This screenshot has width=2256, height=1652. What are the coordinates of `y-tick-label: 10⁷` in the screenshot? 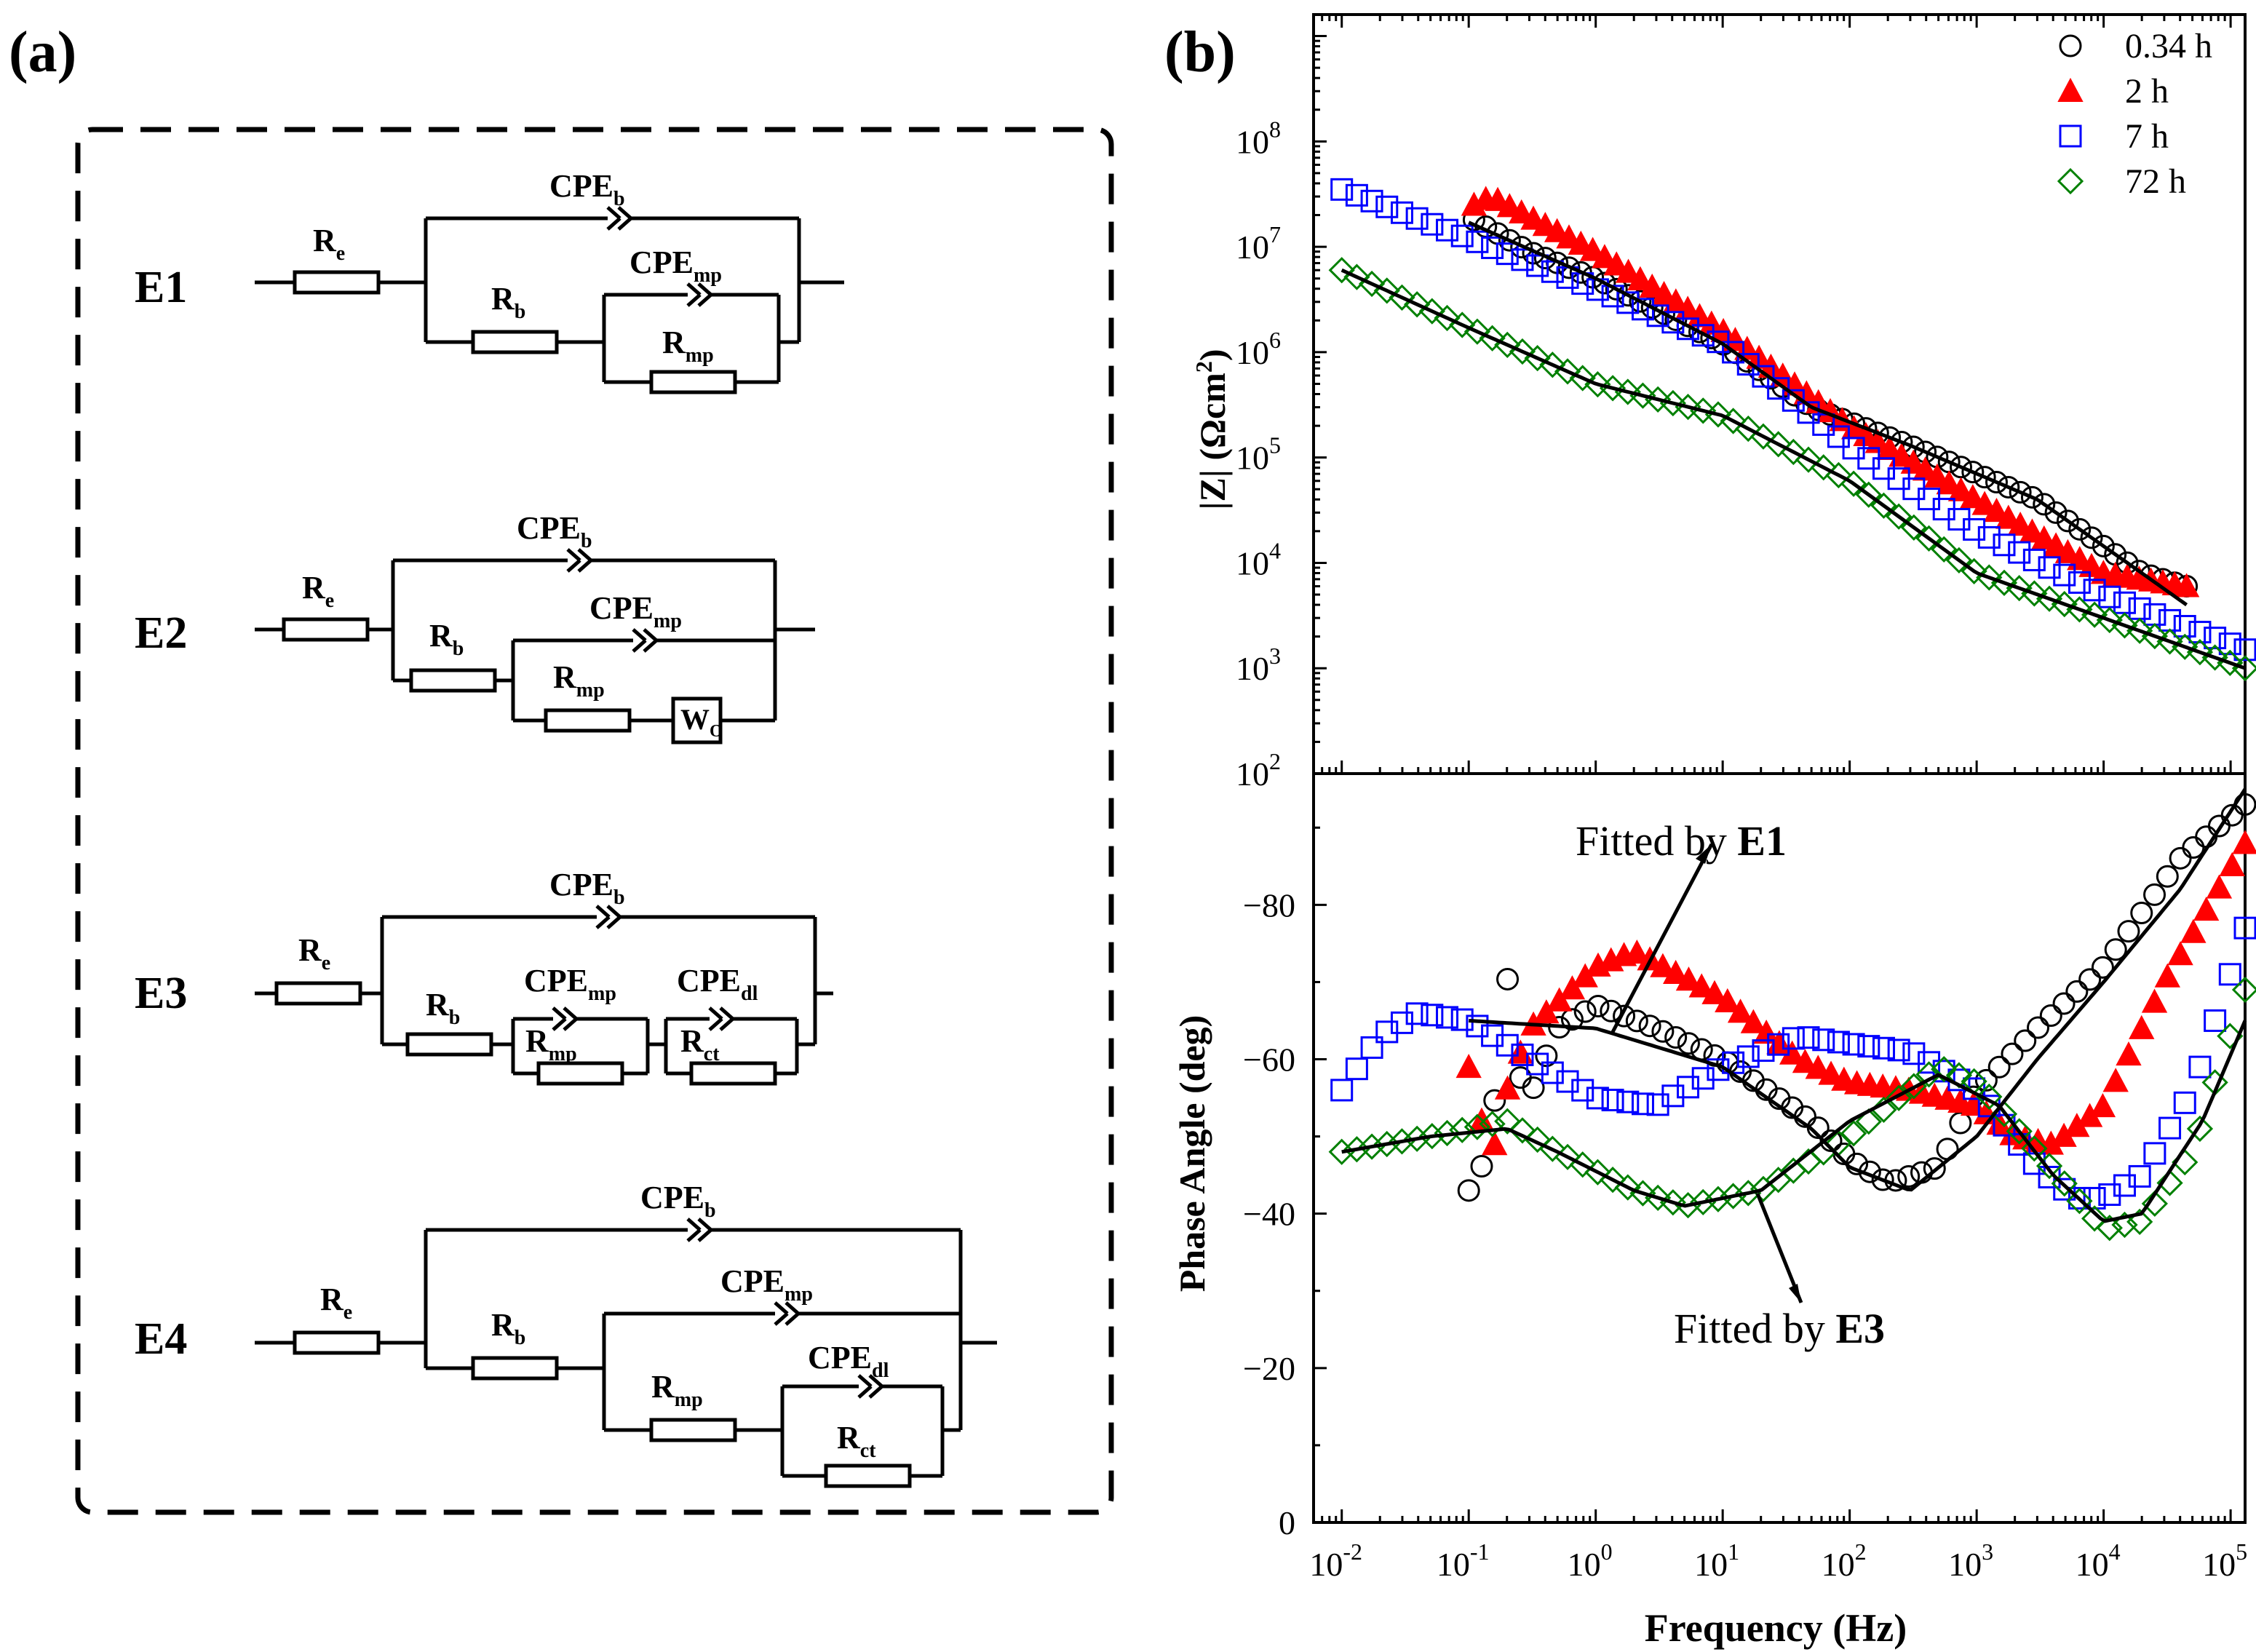 It's located at (1258, 243).